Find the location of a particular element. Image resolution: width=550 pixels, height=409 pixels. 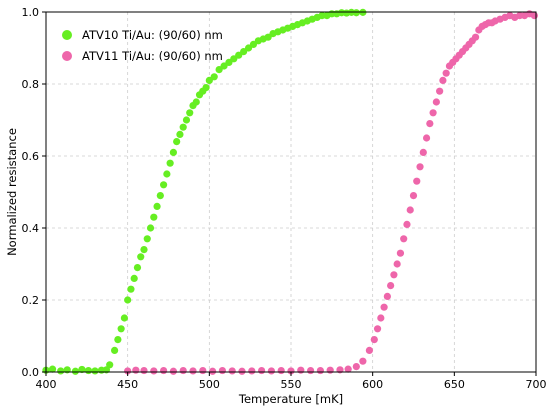

x-tick-label: 600 is located at coordinates (372, 384).